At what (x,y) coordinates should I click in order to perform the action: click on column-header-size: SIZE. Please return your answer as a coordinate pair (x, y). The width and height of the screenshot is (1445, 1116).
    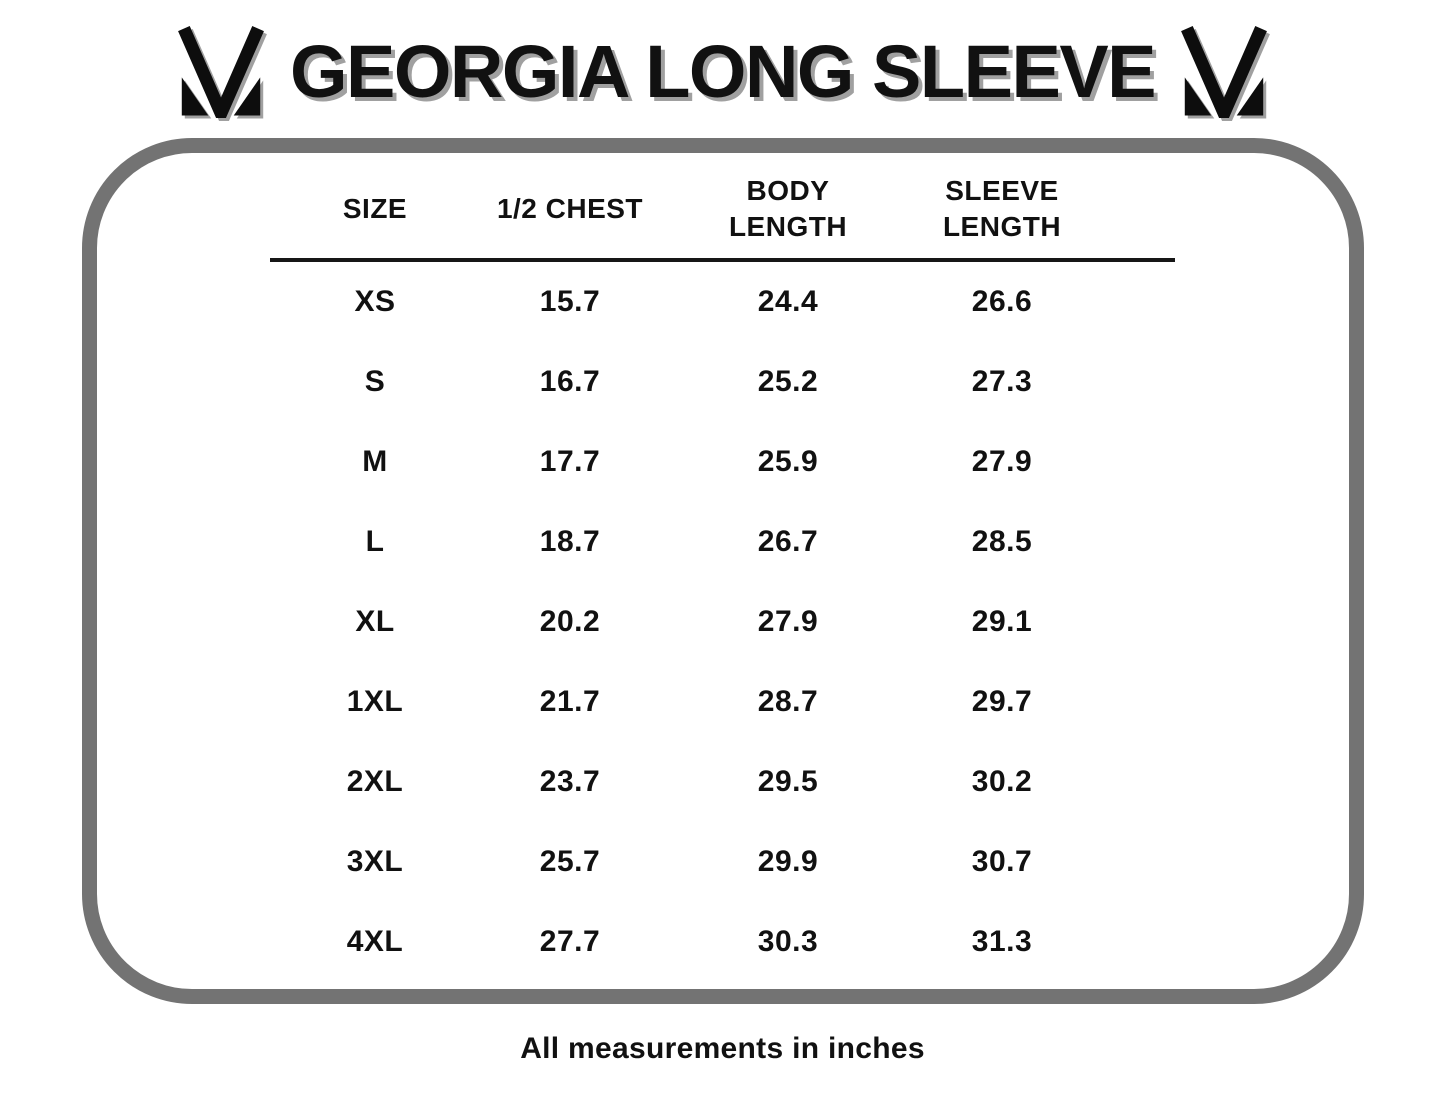
    Looking at the image, I should click on (375, 209).